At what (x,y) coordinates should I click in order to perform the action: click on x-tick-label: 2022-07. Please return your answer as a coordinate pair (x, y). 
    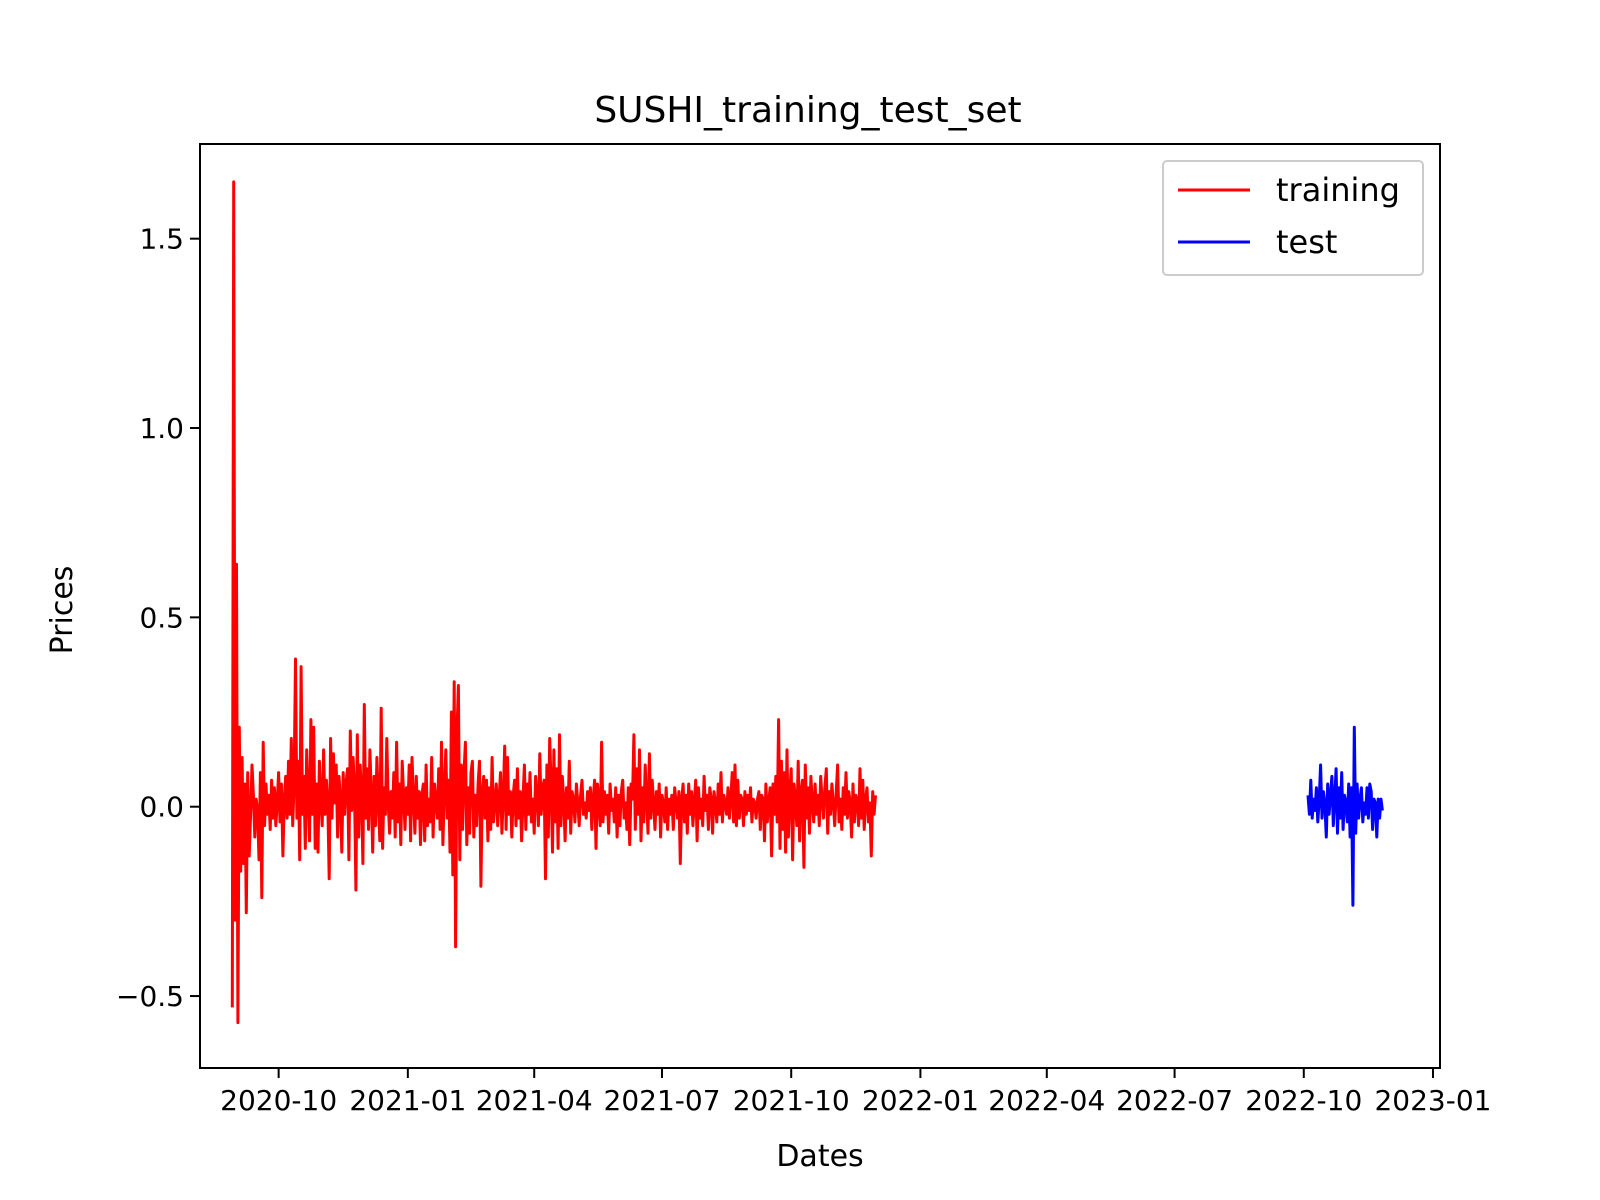
    Looking at the image, I should click on (1174, 1100).